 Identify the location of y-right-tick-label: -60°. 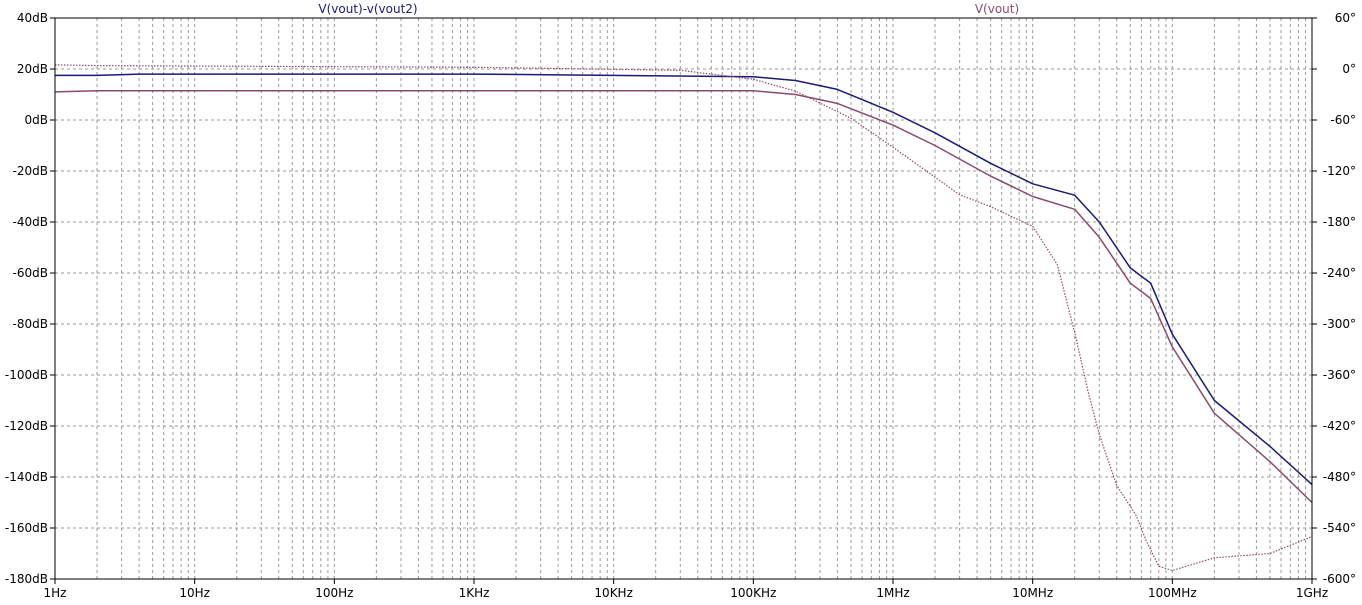
(1343, 120).